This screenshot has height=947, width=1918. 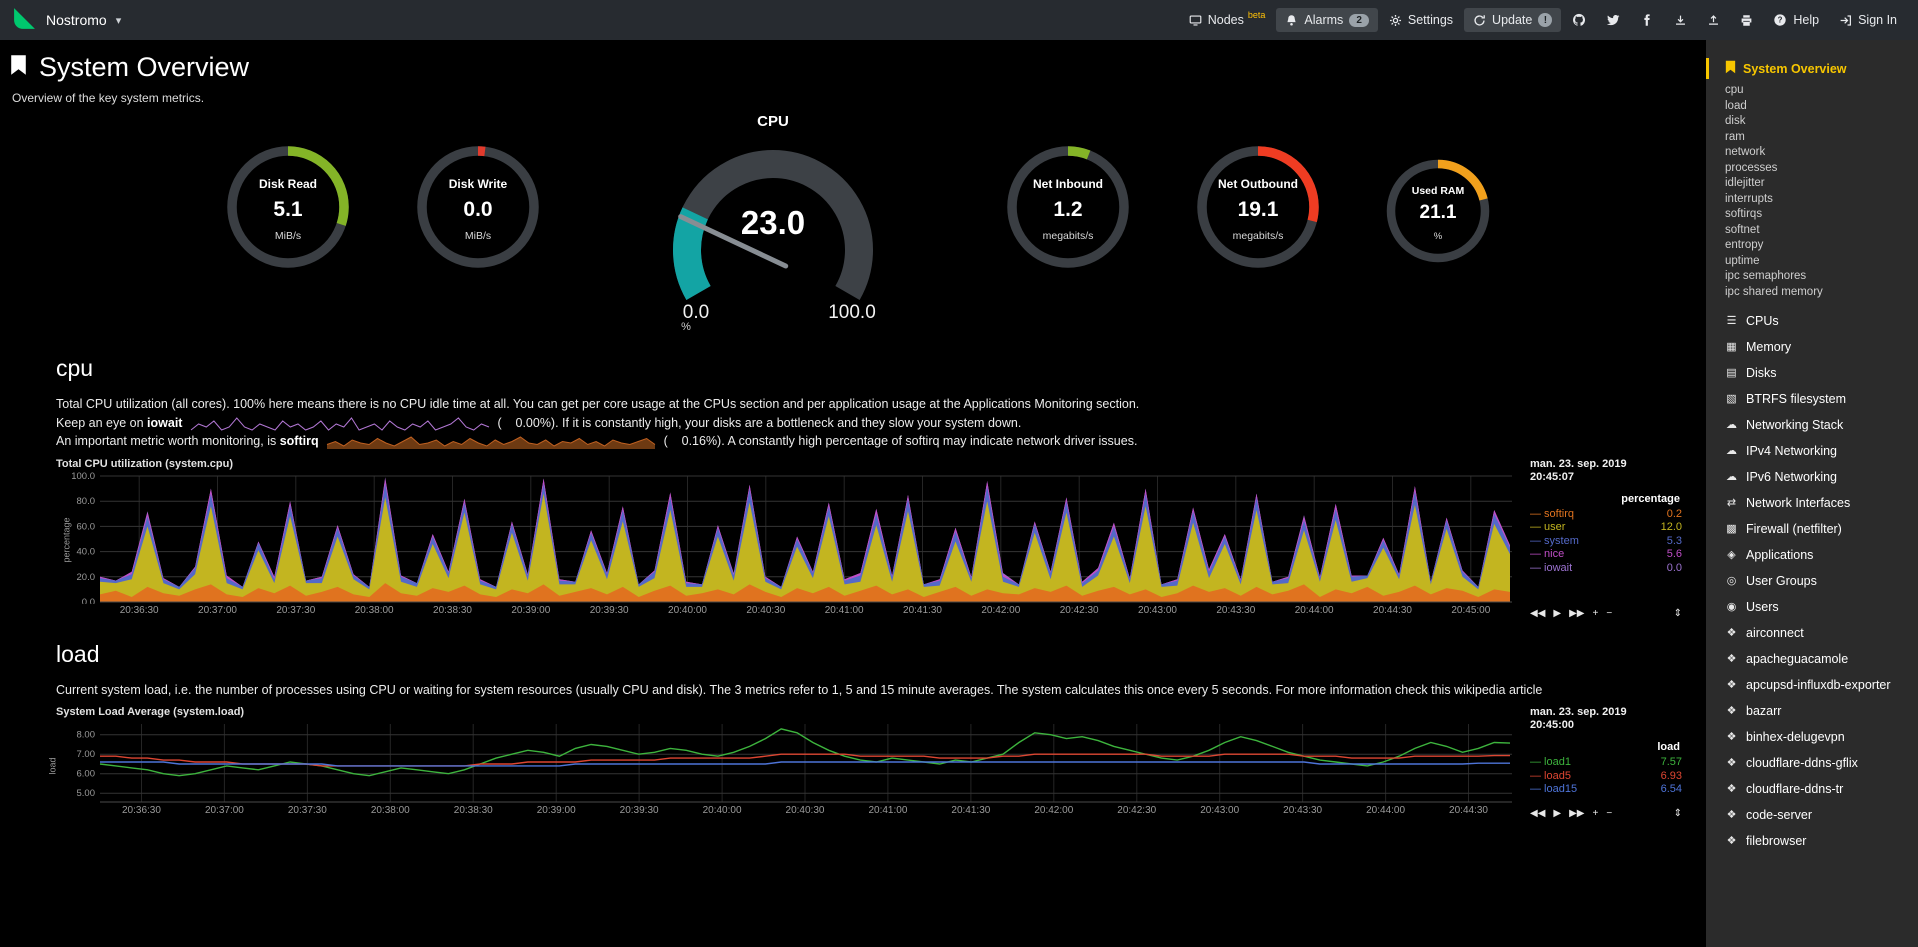 I want to click on sidebar-item-apcupsd-influxdb-exporter: ❖ apcupsd-influxdb-exporter, so click(x=1810, y=685).